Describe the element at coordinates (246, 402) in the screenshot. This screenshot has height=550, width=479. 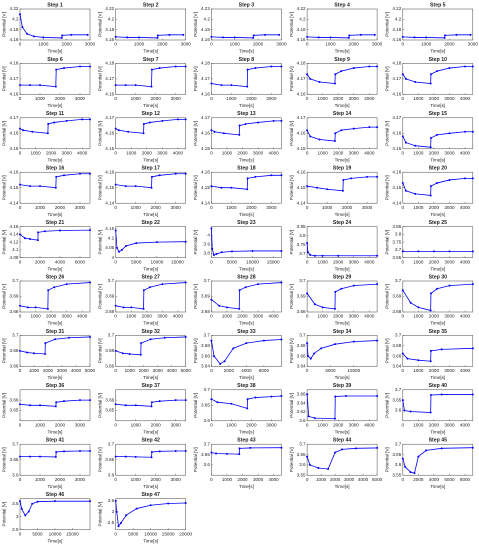
I see `data-line` at that location.